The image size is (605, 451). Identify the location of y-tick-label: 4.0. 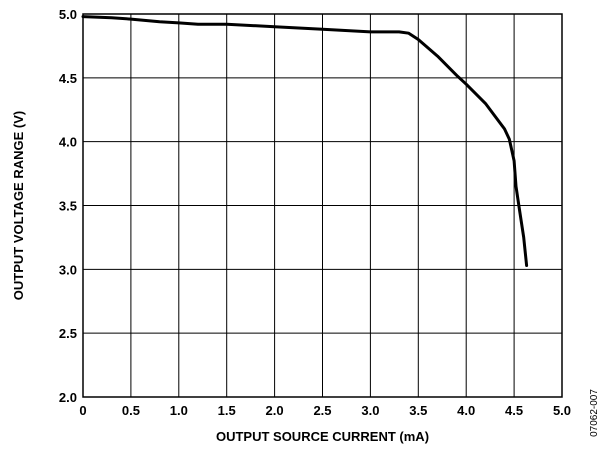
(68, 142).